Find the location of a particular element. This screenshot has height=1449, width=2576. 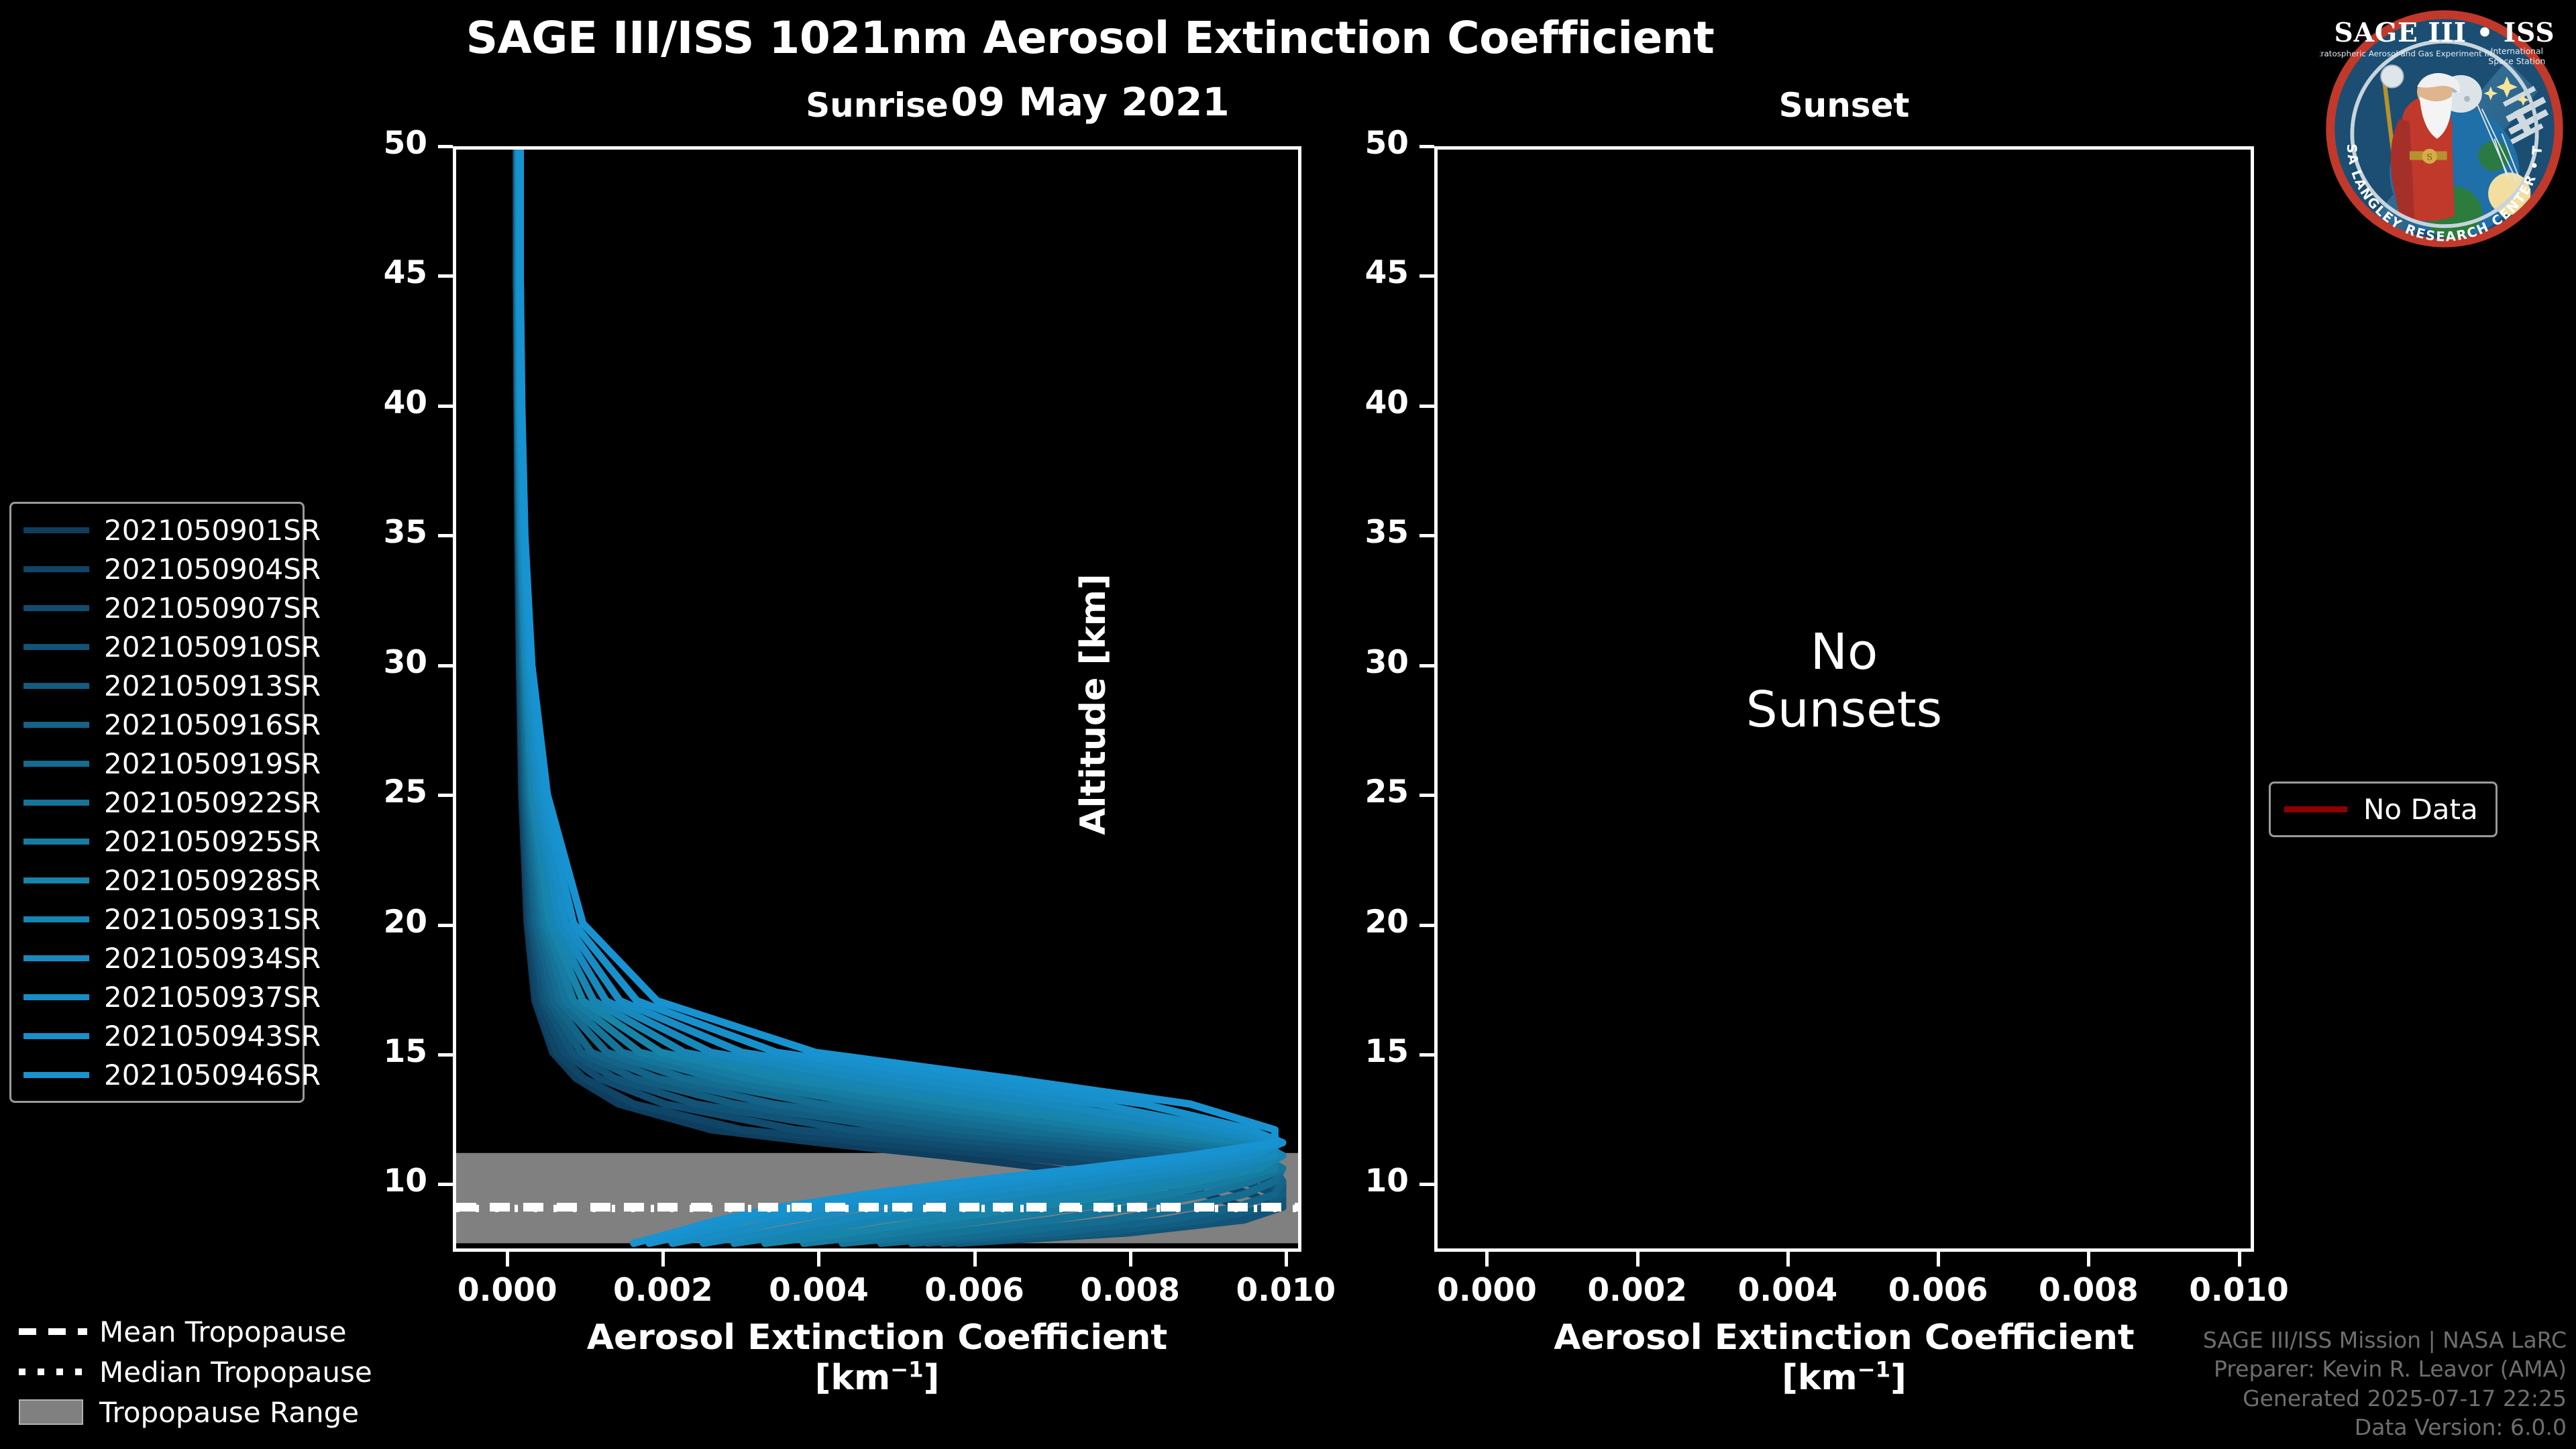

sunrise-panel-title: Sunrise is located at coordinates (877, 105).